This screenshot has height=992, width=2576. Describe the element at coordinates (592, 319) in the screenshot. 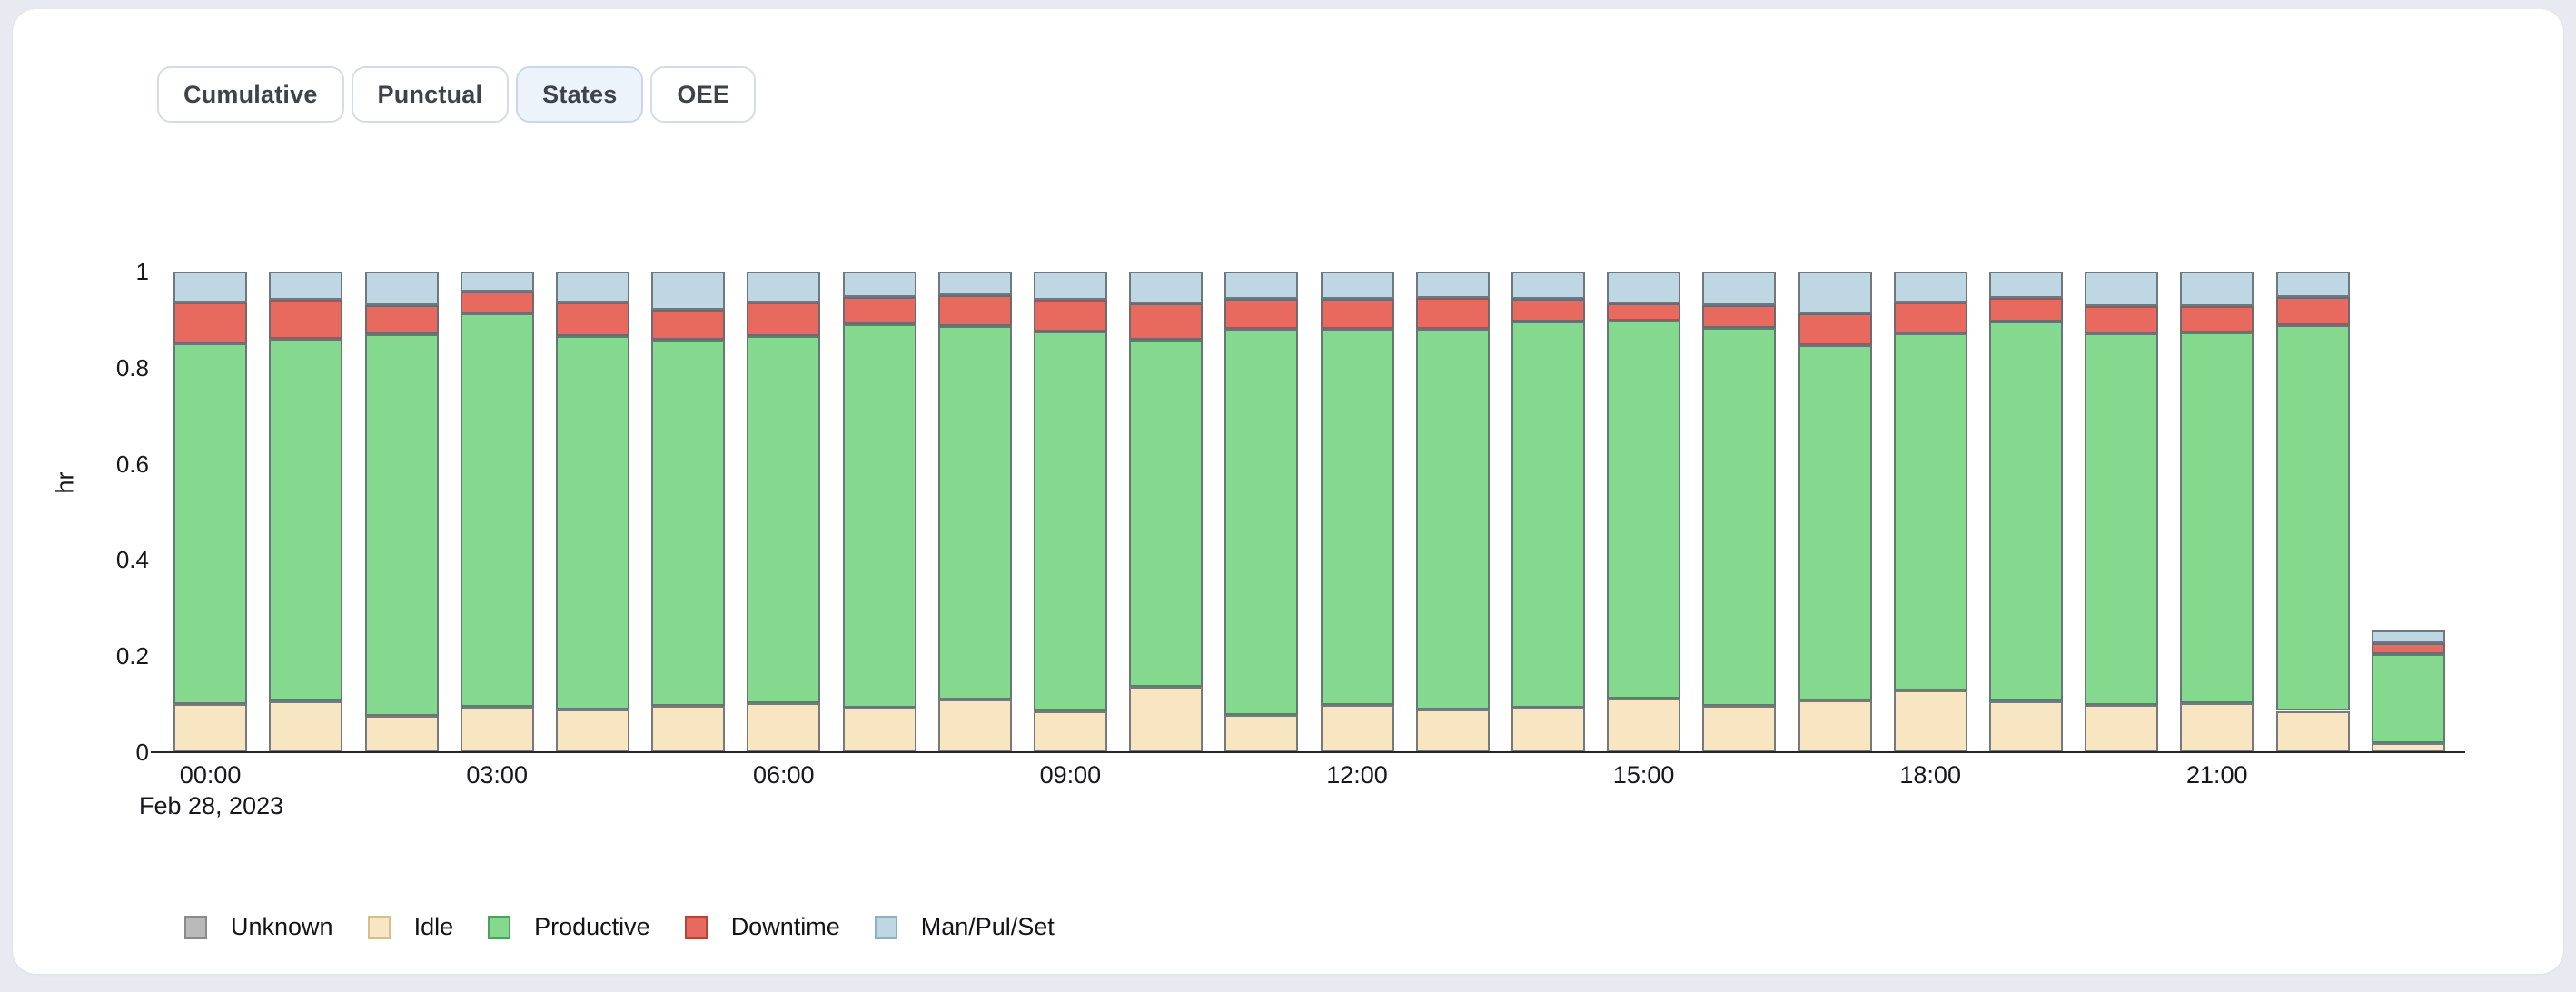

I see `bar-segment-downtime-04:00` at that location.